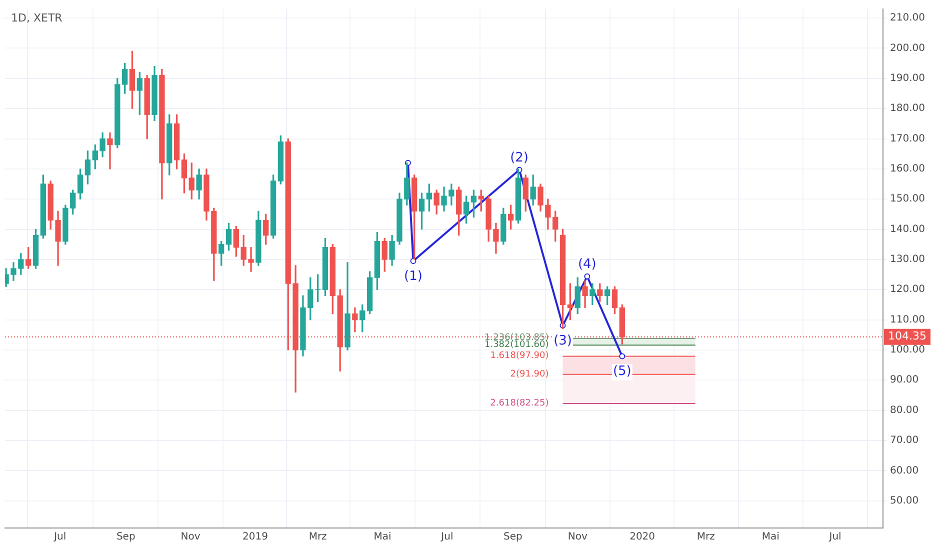 This screenshot has height=550, width=932. What do you see at coordinates (908, 260) in the screenshot?
I see `y-tick-label: 130.00` at bounding box center [908, 260].